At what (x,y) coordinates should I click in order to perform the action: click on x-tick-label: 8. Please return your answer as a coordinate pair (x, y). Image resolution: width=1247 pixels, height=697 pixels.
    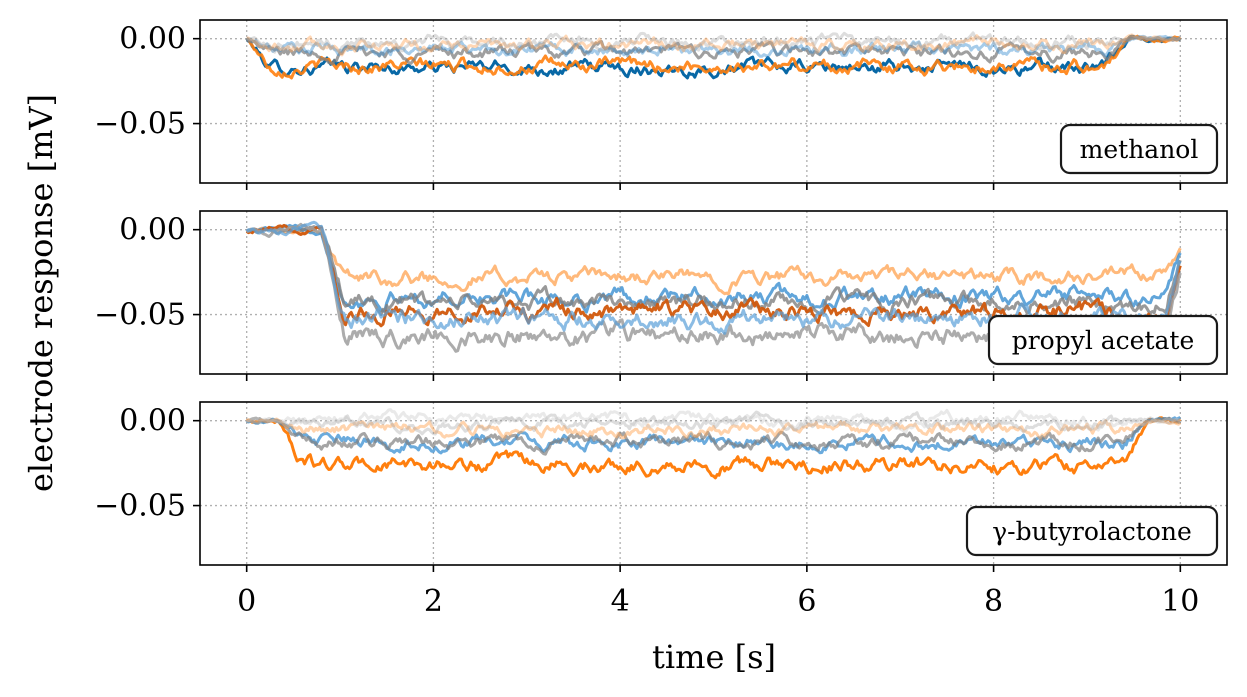
    Looking at the image, I should click on (993, 601).